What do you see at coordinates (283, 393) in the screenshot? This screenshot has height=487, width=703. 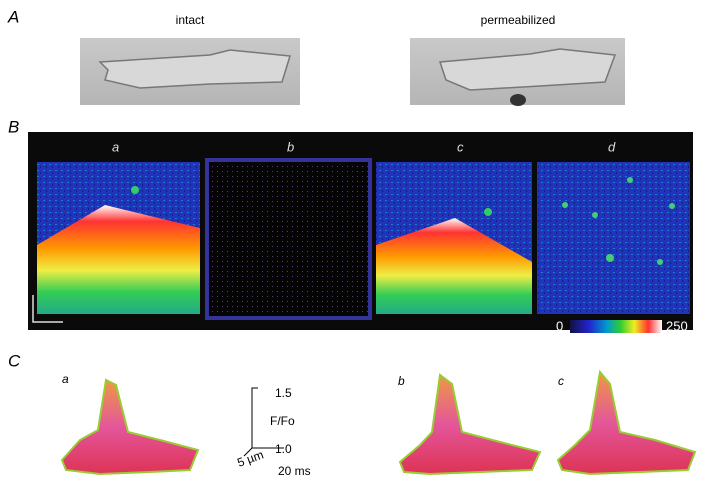 I see `scale-top: 1.5` at bounding box center [283, 393].